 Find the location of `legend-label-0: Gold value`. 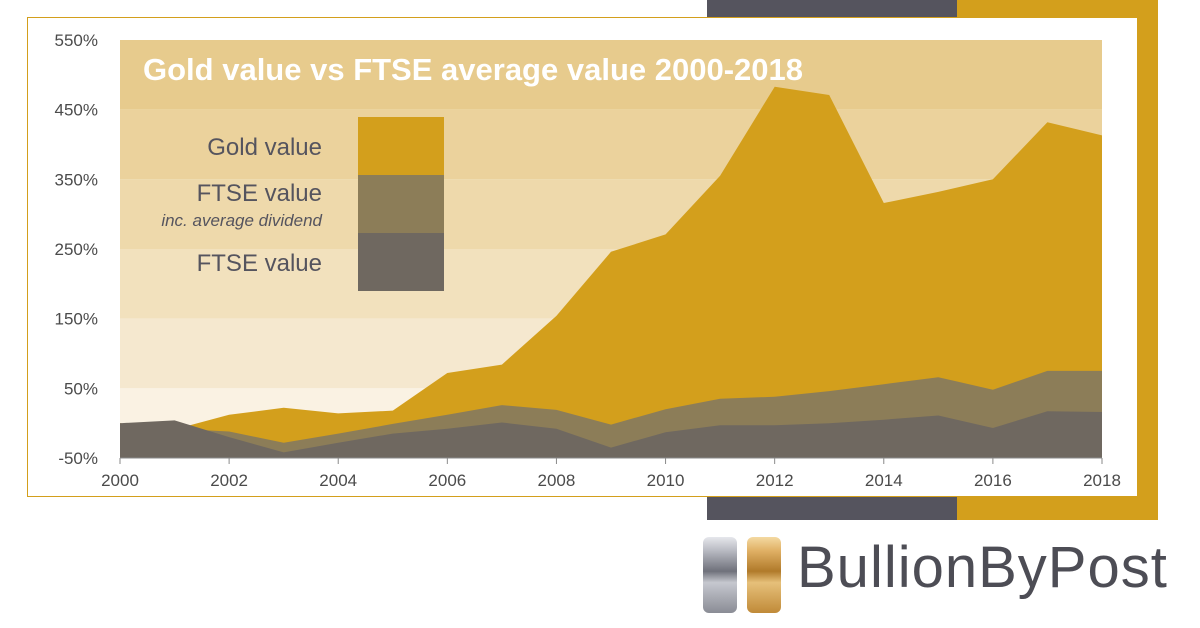

legend-label-0: Gold value is located at coordinates (264, 147).